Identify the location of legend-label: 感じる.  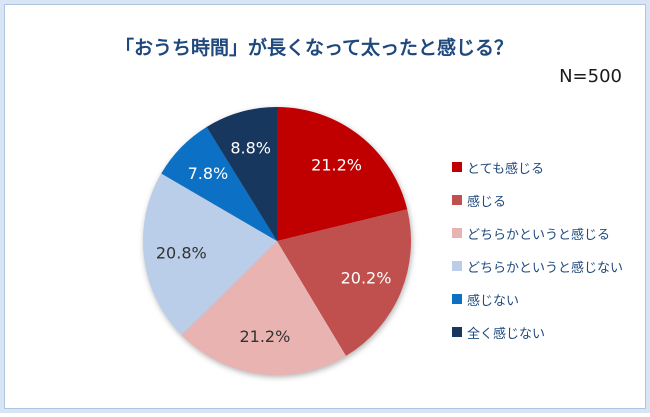
(487, 202).